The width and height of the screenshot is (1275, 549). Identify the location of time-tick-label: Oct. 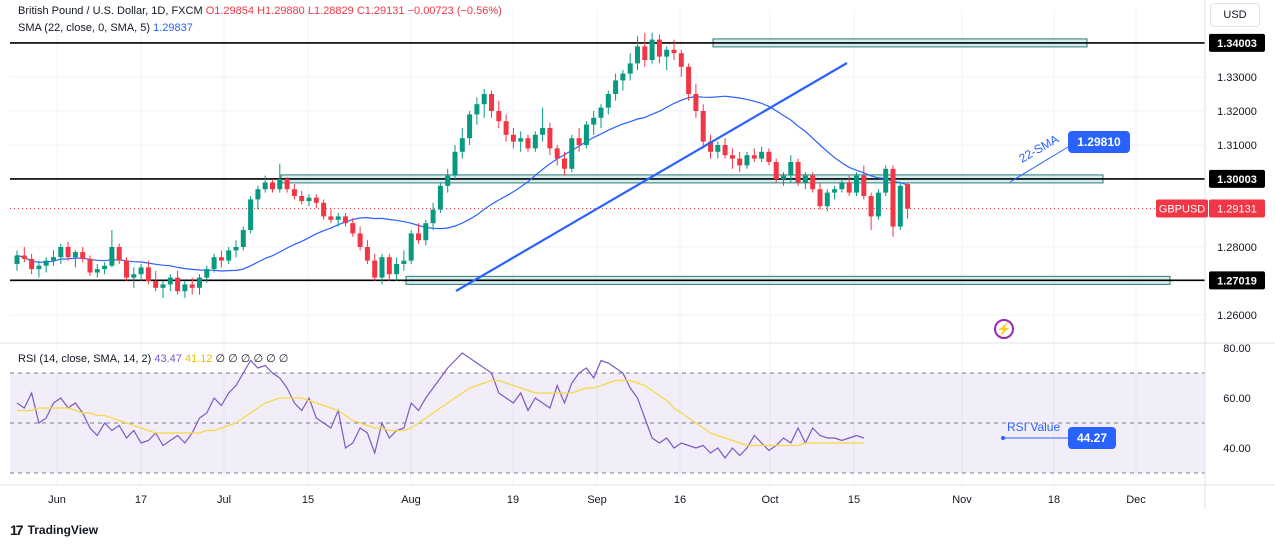
(769, 500).